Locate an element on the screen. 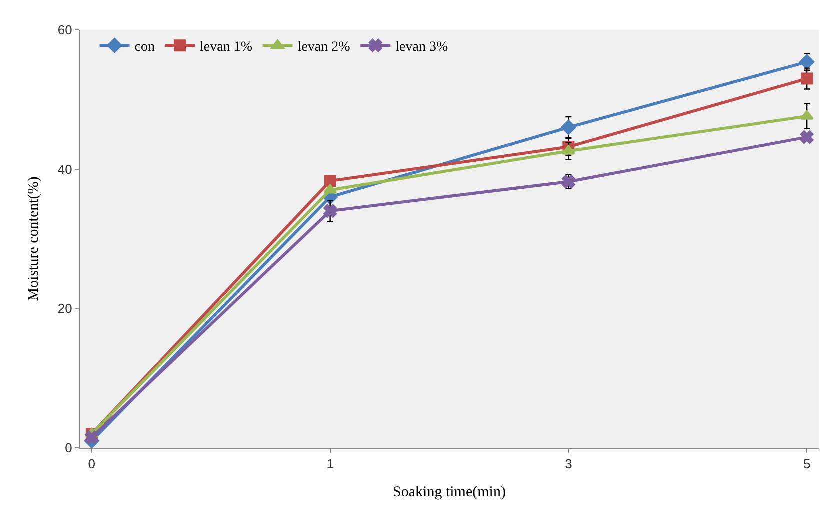 Image resolution: width=829 pixels, height=528 pixels. x-axis-title: Soaking time(min) is located at coordinates (449, 492).